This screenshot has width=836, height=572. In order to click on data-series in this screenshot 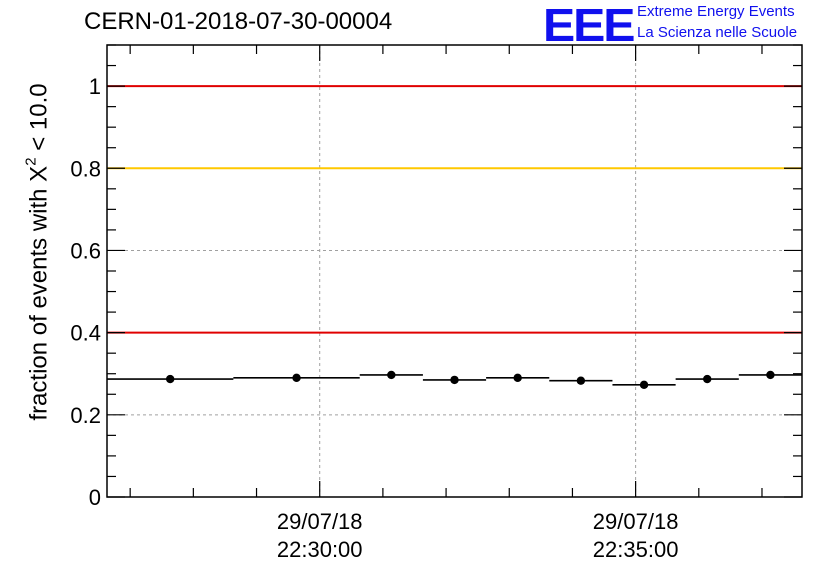, I will do `click(454, 380)`.